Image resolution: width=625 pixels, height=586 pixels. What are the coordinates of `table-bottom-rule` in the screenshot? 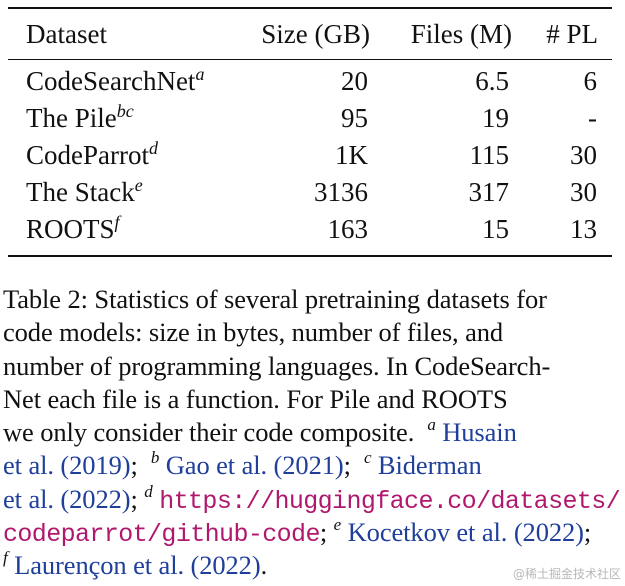 It's located at (310, 256).